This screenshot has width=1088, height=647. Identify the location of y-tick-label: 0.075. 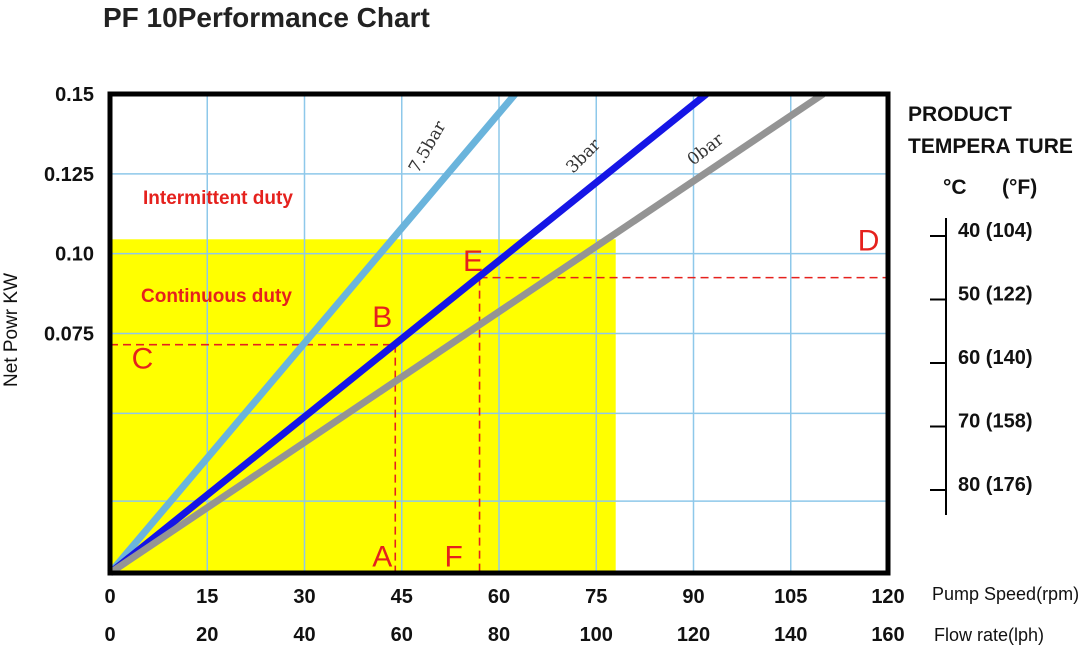
(69, 335).